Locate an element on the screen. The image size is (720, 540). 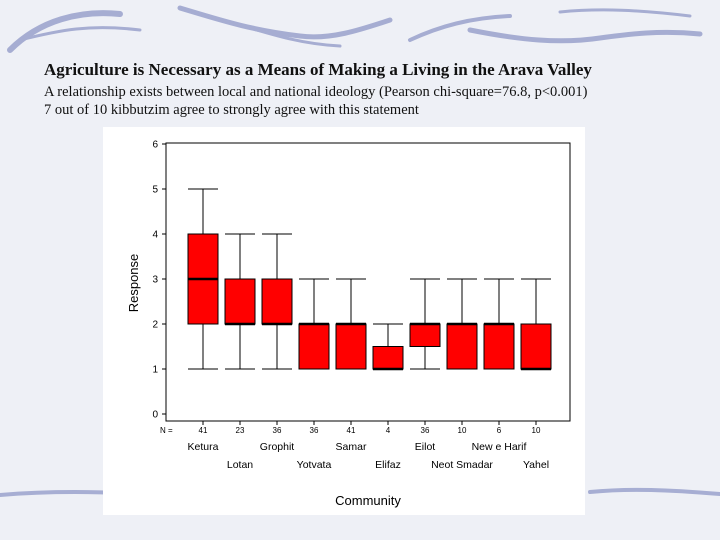
n-value: 4 is located at coordinates (388, 430).